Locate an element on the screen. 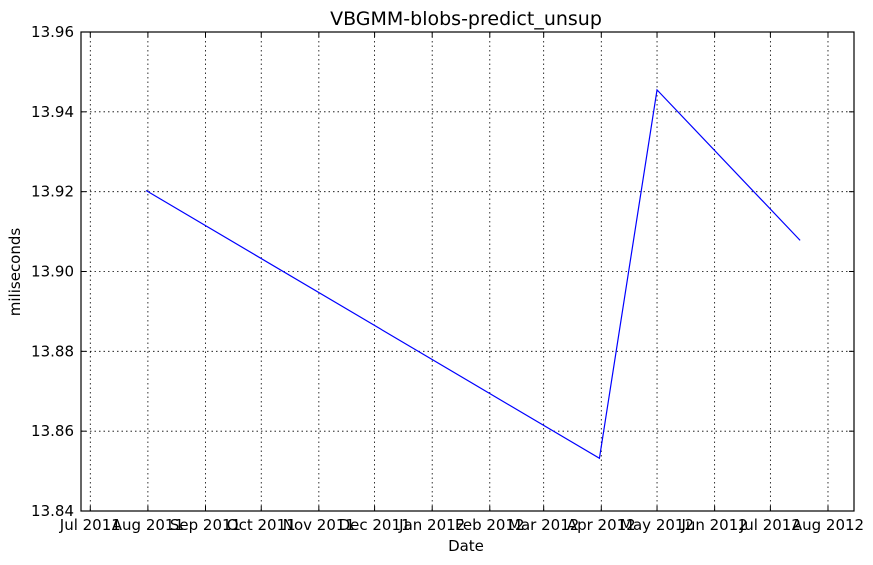 The width and height of the screenshot is (873, 565). y-tick-label: 13.94 is located at coordinates (52, 112).